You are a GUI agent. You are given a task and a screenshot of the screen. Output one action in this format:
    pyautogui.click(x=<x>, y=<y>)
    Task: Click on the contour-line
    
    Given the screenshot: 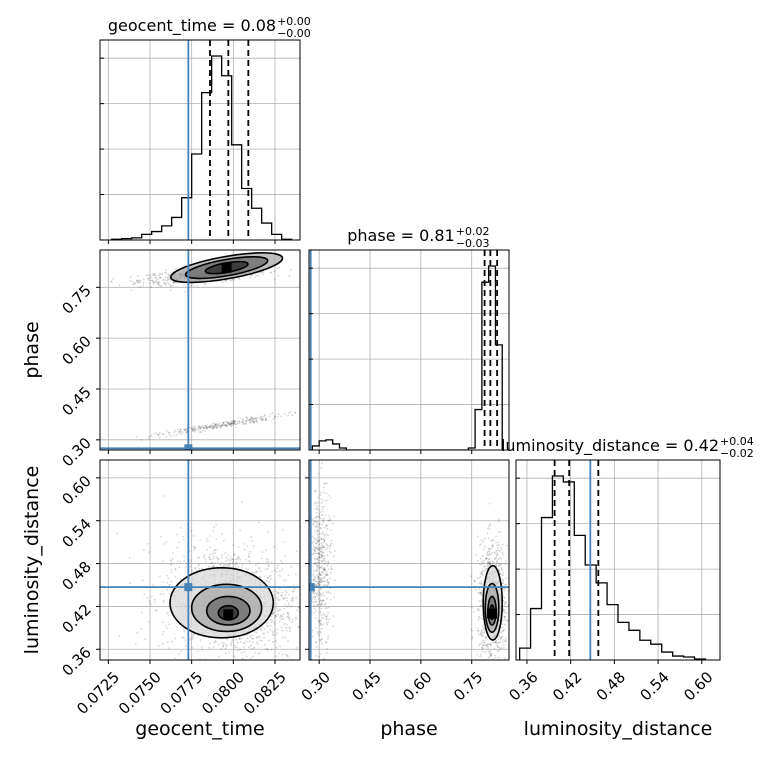 What is the action you would take?
    pyautogui.click(x=228, y=612)
    